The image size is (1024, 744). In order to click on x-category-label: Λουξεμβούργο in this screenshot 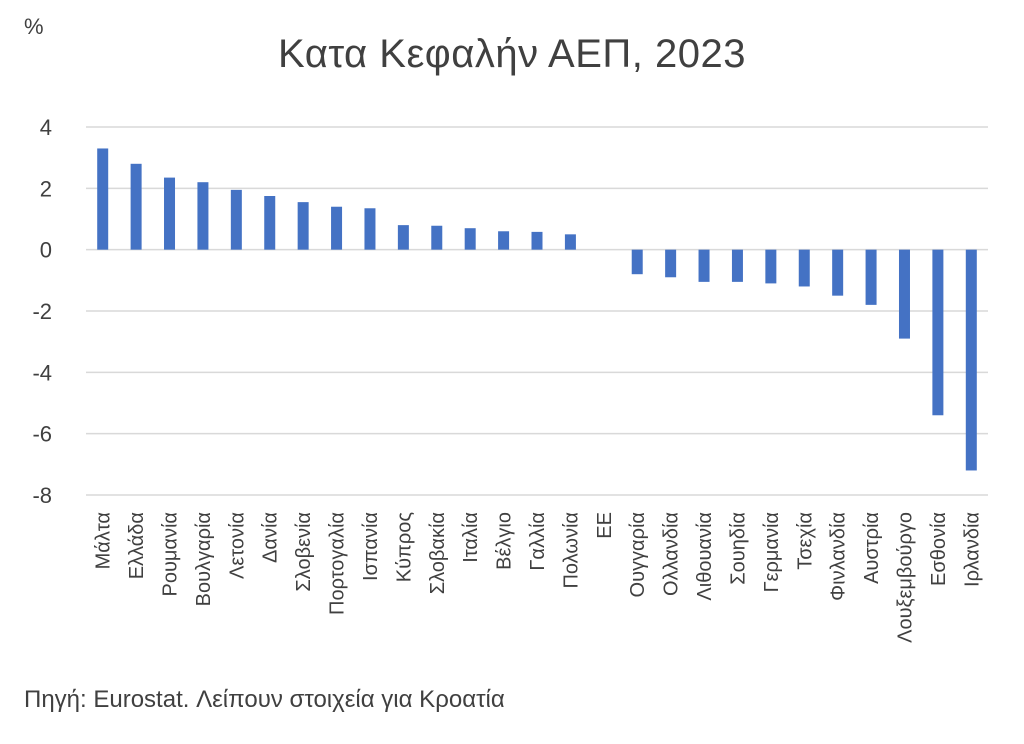, I will do `click(905, 577)`.